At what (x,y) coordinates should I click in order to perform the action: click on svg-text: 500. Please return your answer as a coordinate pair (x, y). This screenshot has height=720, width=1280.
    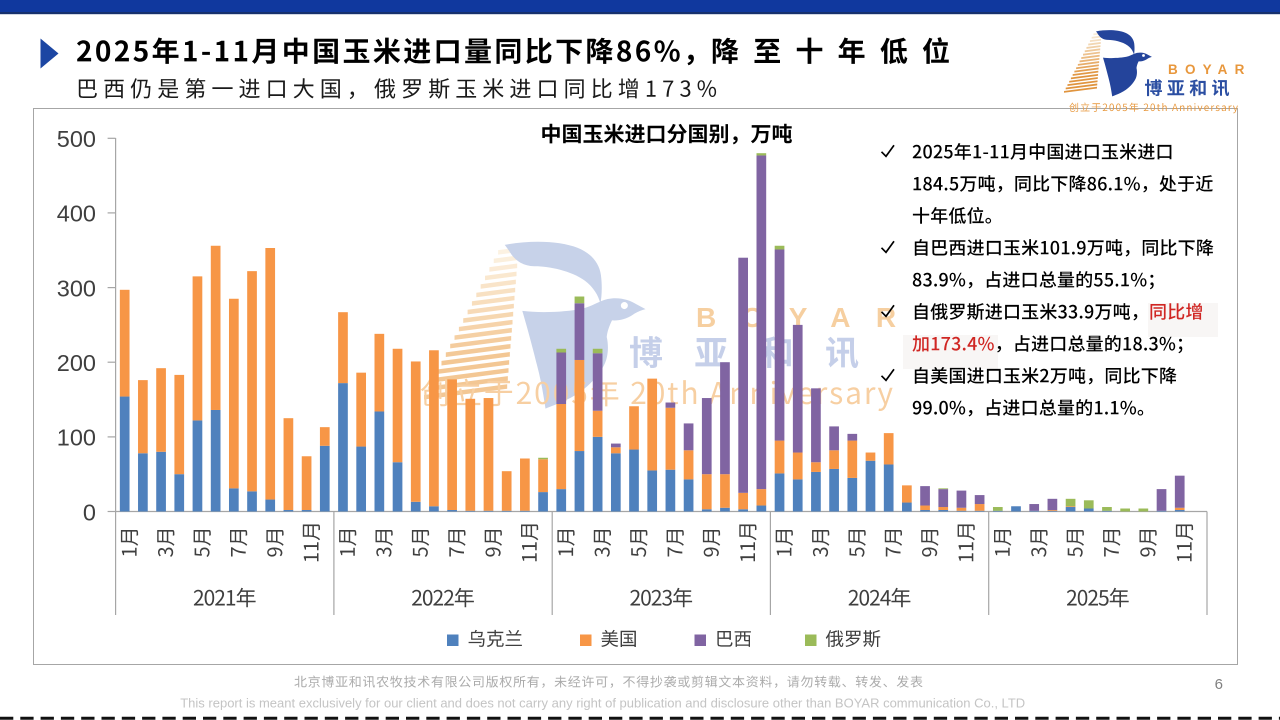
    Looking at the image, I should click on (76, 139).